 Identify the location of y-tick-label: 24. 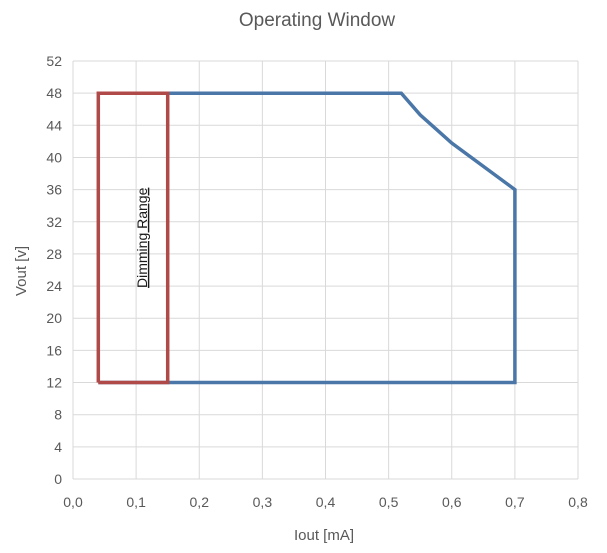
(54, 286).